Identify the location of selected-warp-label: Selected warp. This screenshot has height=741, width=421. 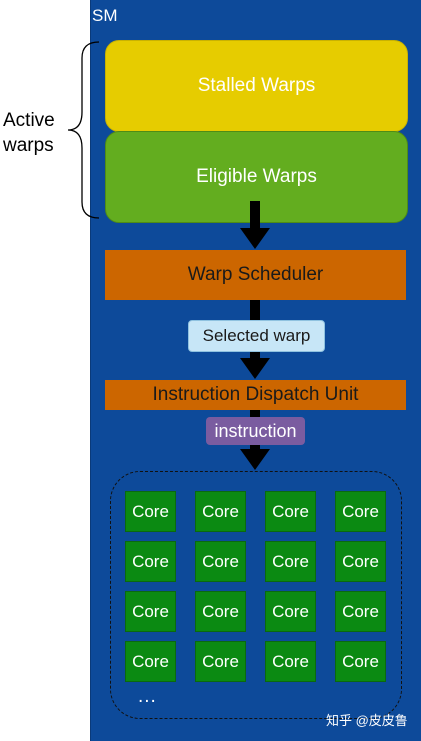
(256, 336).